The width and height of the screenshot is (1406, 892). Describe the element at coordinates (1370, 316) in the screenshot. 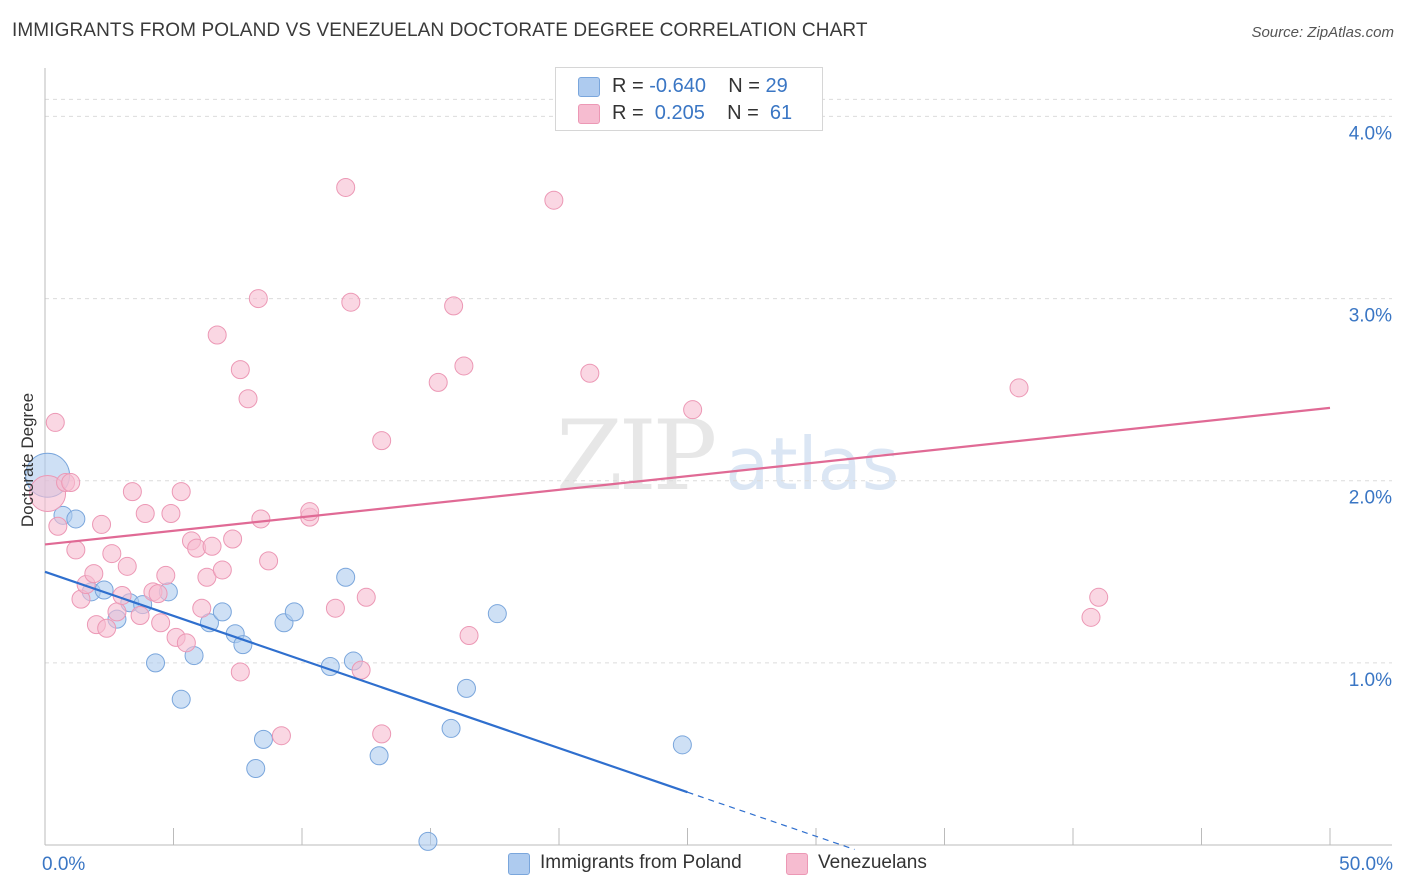

I see `y-tick-label: 3.0%` at that location.